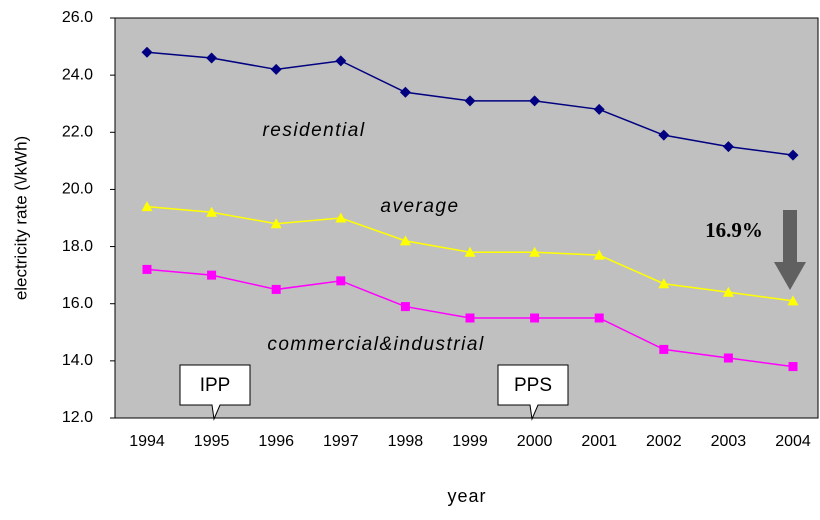 The width and height of the screenshot is (820, 520). Describe the element at coordinates (599, 441) in the screenshot. I see `x-tick-label: 2001` at that location.